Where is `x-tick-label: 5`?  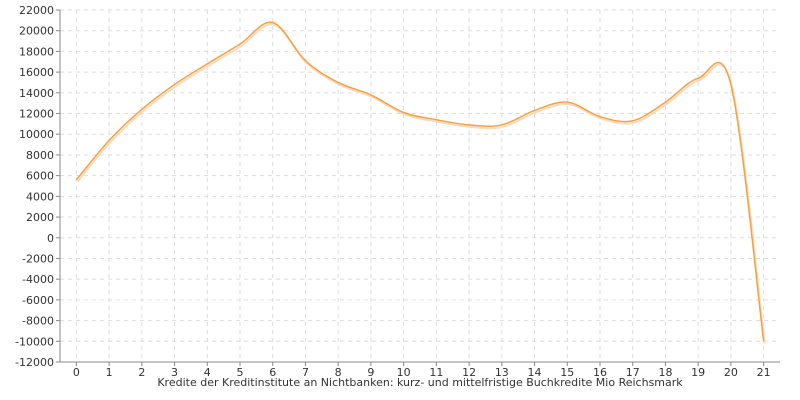 x-tick-label: 5 is located at coordinates (240, 372).